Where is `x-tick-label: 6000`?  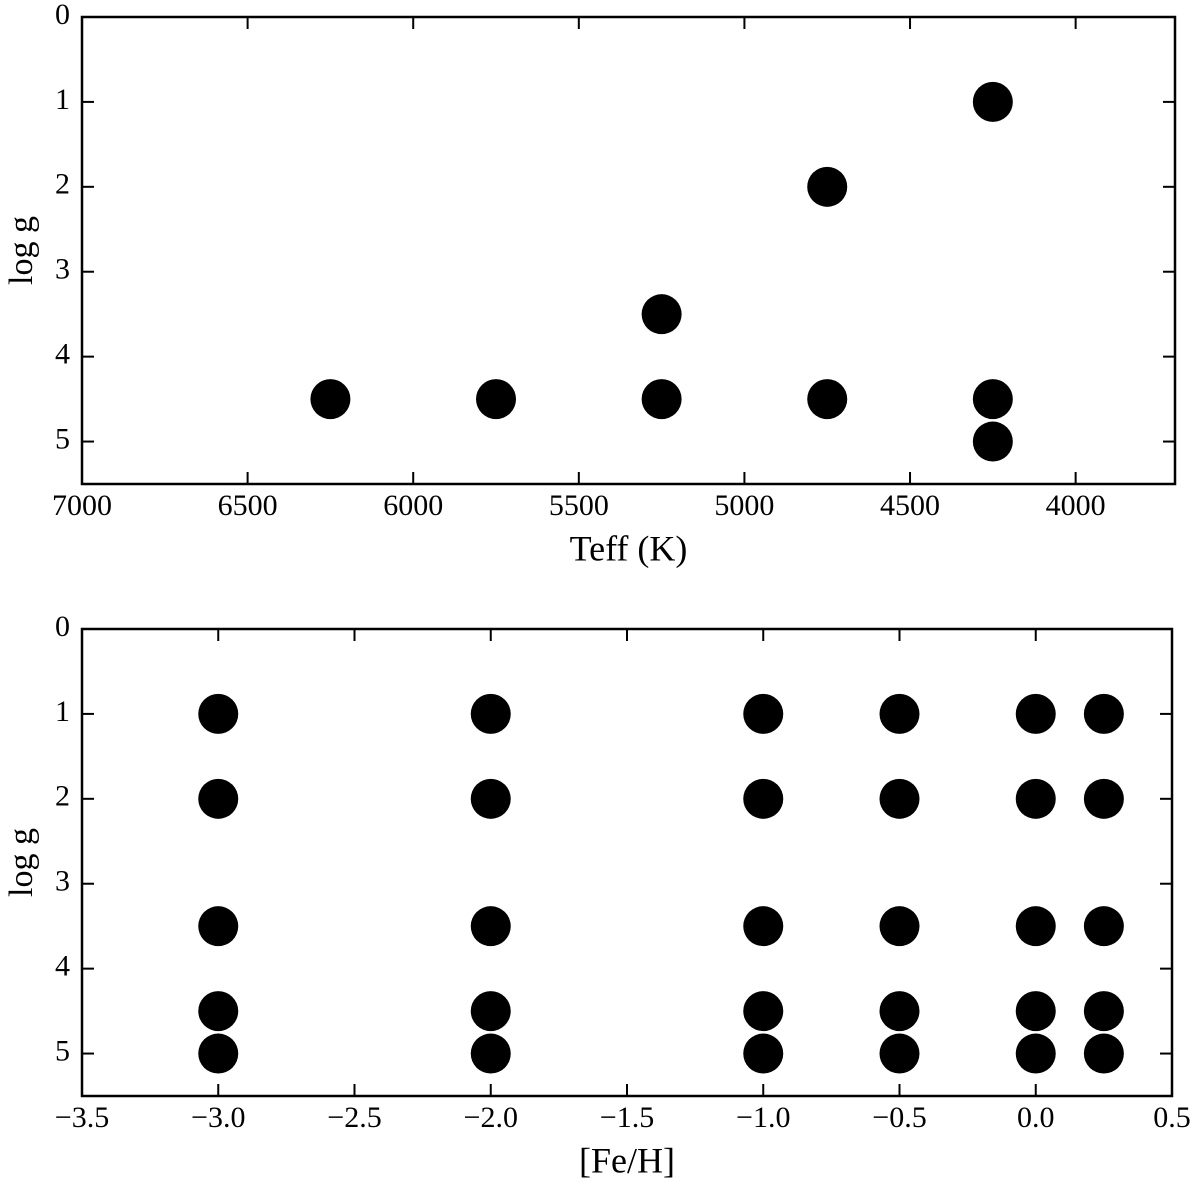
x-tick-label: 6000 is located at coordinates (413, 505).